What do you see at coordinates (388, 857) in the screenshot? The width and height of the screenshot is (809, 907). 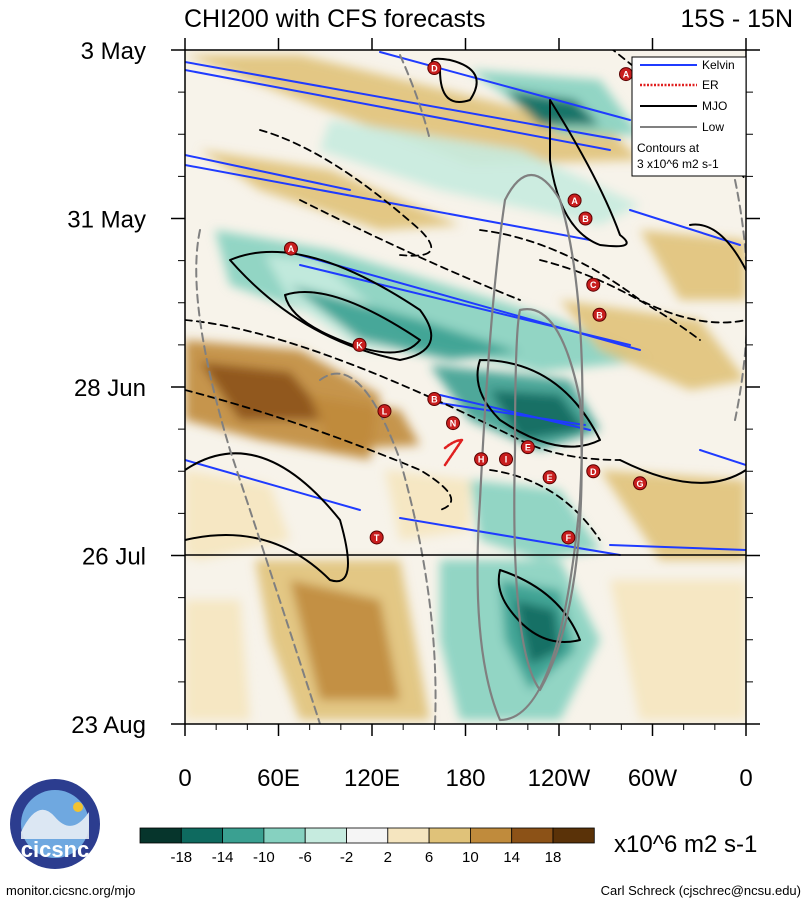 I see `colorbar-tick-label: 2` at bounding box center [388, 857].